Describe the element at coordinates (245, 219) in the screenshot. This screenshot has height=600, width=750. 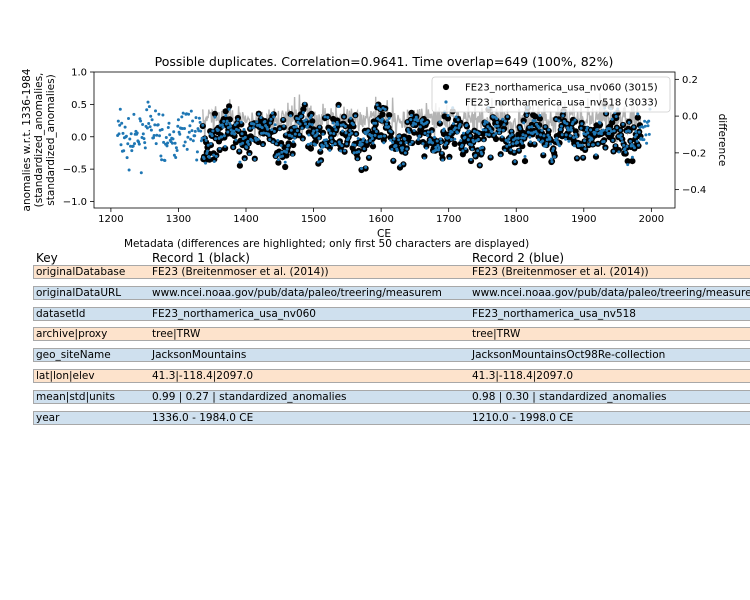
I see `x-tick-label: 1400` at that location.